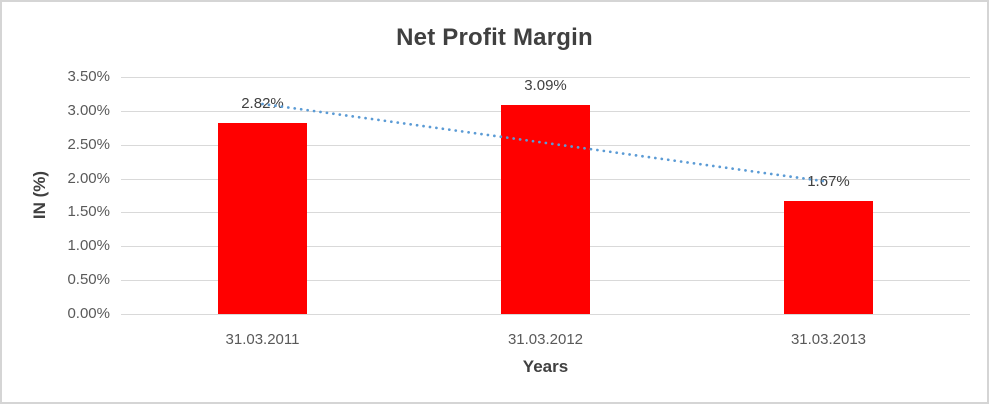  Describe the element at coordinates (88, 76) in the screenshot. I see `y-tick-label: 3.50%` at that location.